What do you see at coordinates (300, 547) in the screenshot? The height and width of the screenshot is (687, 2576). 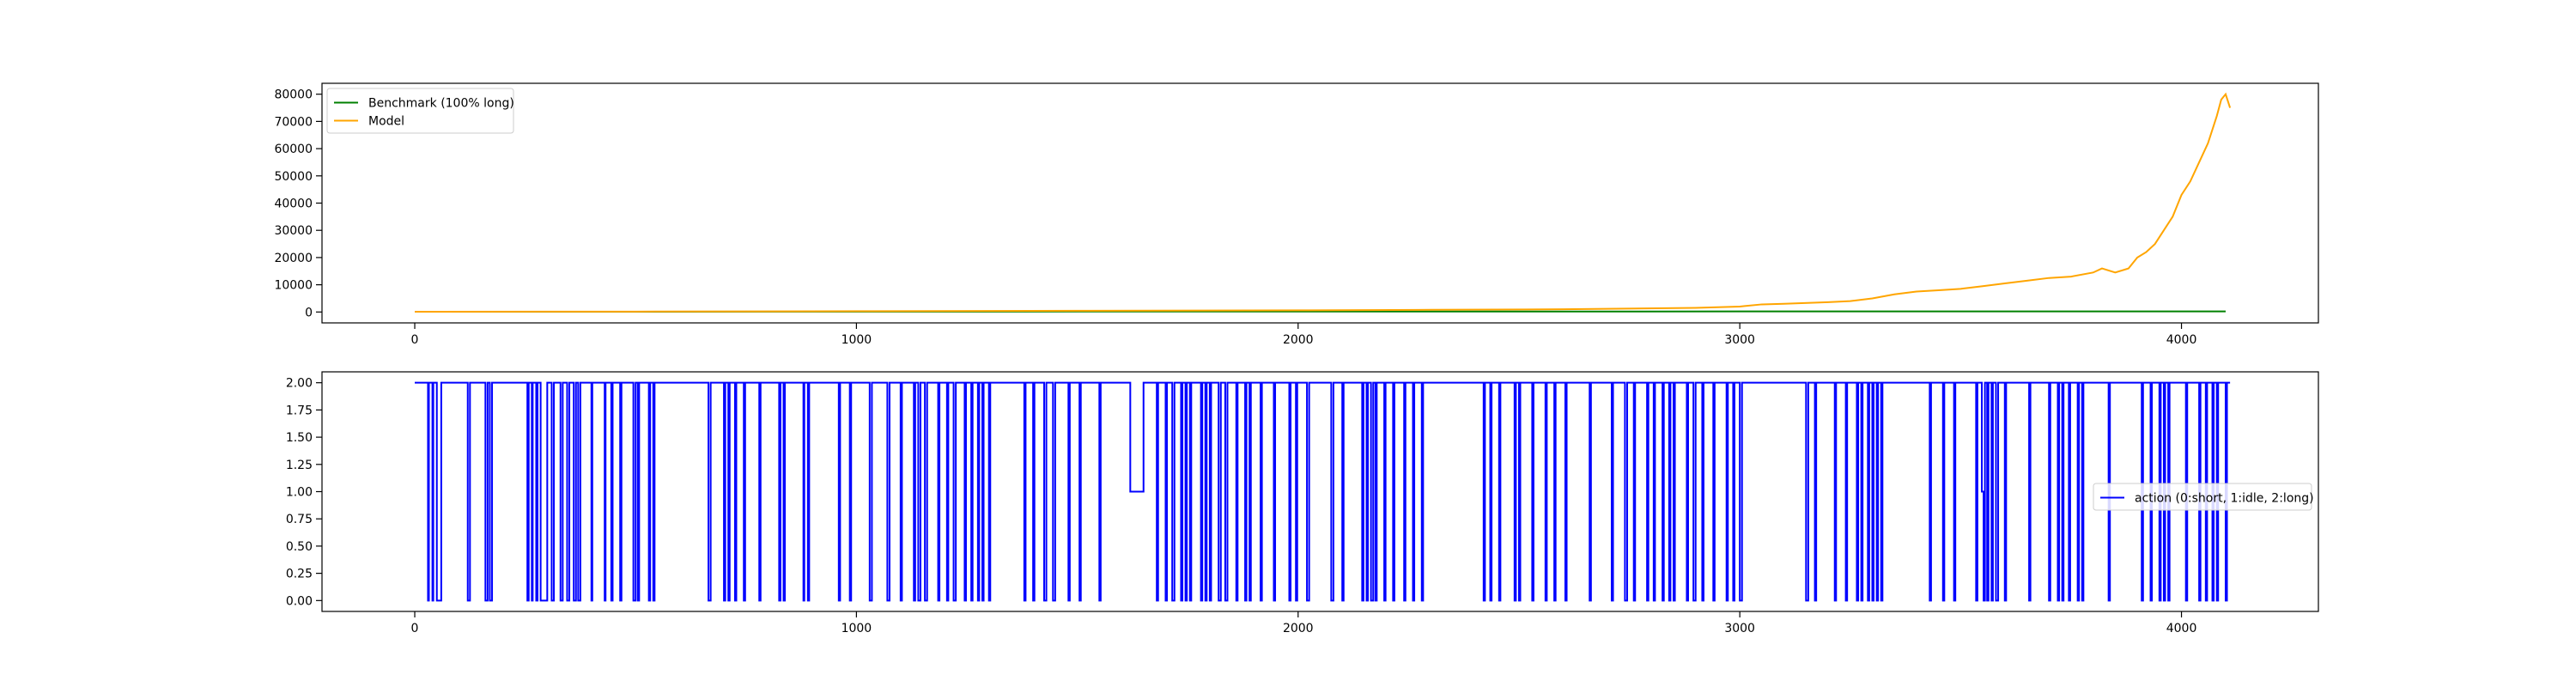 I see `y-tick-label: 0.50` at bounding box center [300, 547].